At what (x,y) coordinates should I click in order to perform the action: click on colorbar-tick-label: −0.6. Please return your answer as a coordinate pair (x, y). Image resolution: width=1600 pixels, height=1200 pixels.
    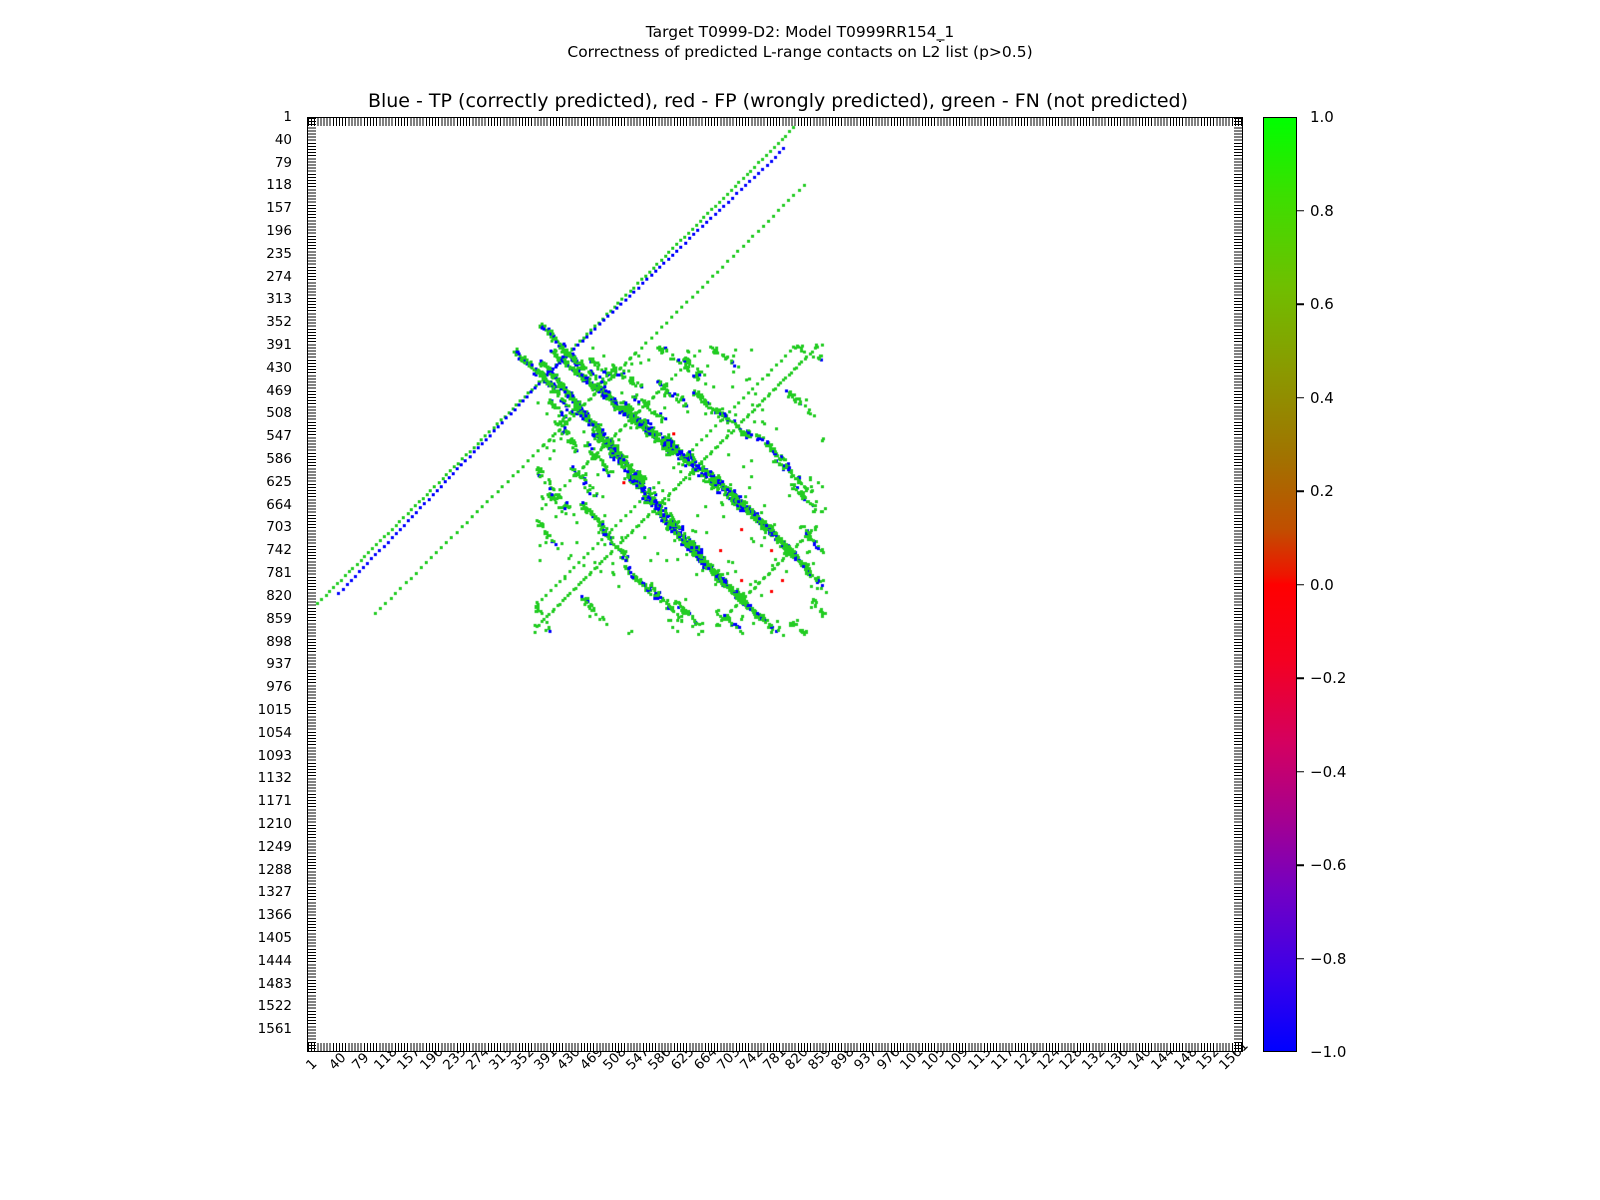
    Looking at the image, I should click on (1328, 865).